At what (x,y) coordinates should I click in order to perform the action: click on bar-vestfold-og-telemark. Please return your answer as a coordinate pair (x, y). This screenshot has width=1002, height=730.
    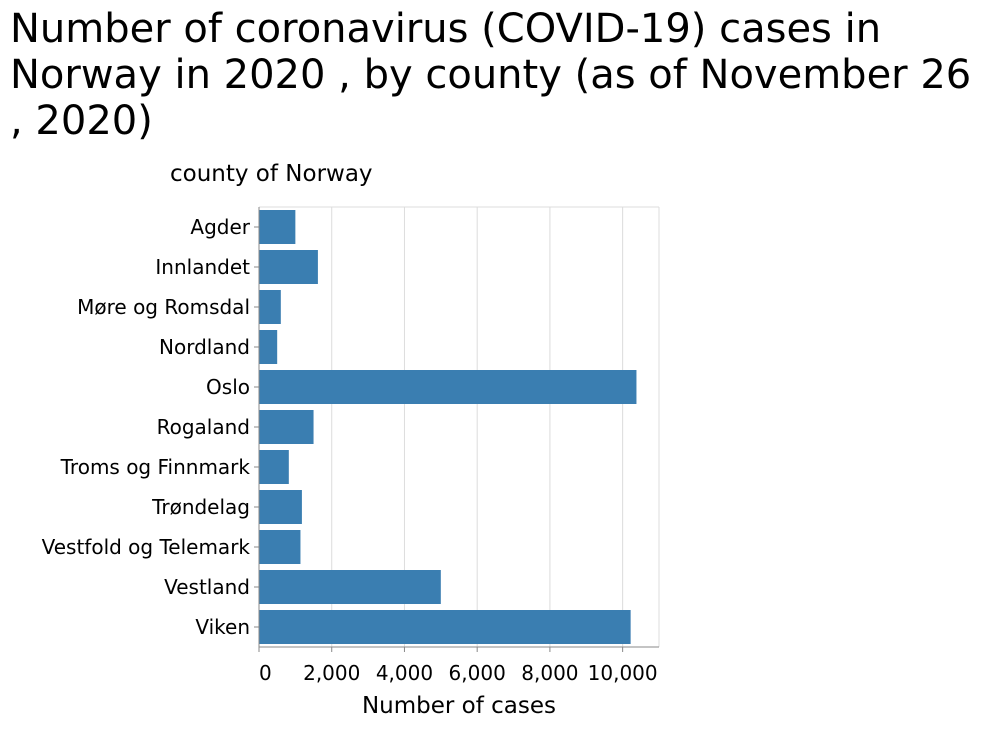
    Looking at the image, I should click on (280, 547).